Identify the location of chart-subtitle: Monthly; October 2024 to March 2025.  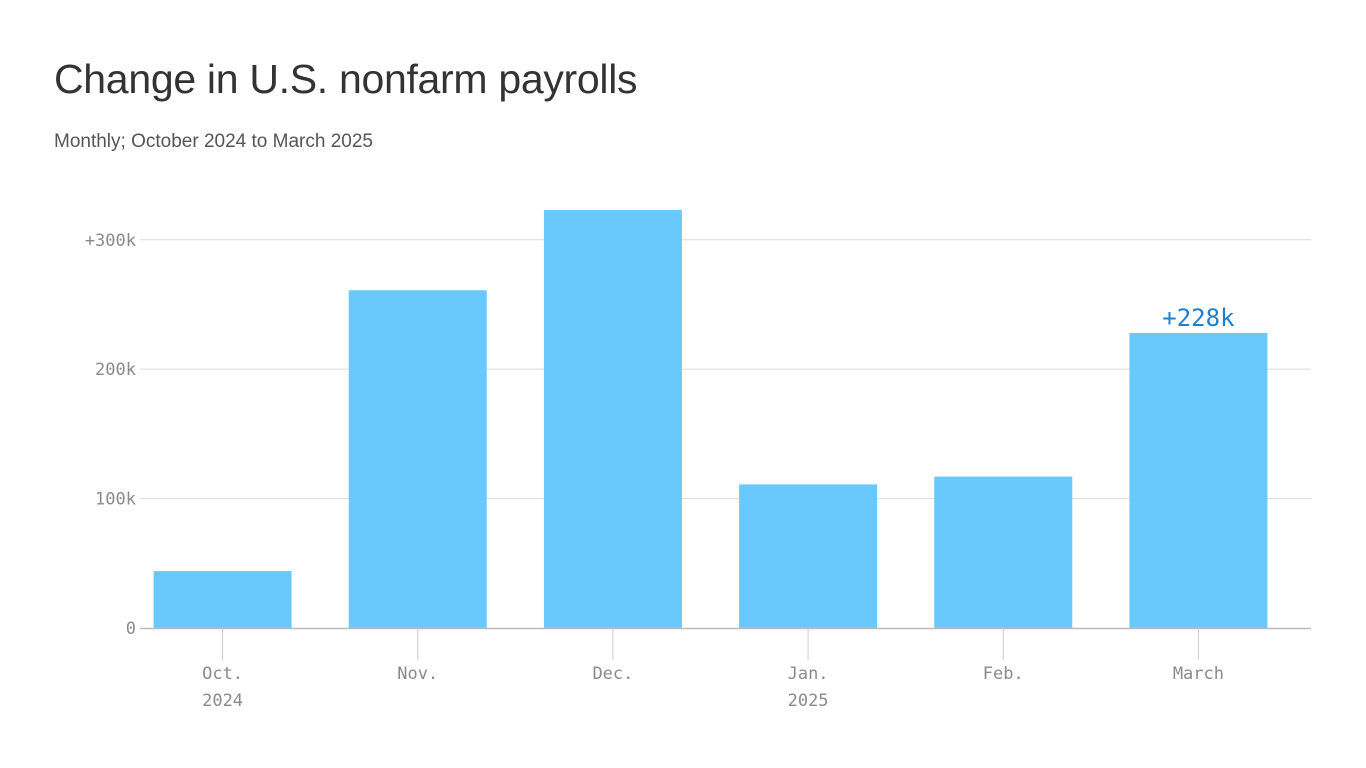
(213, 141).